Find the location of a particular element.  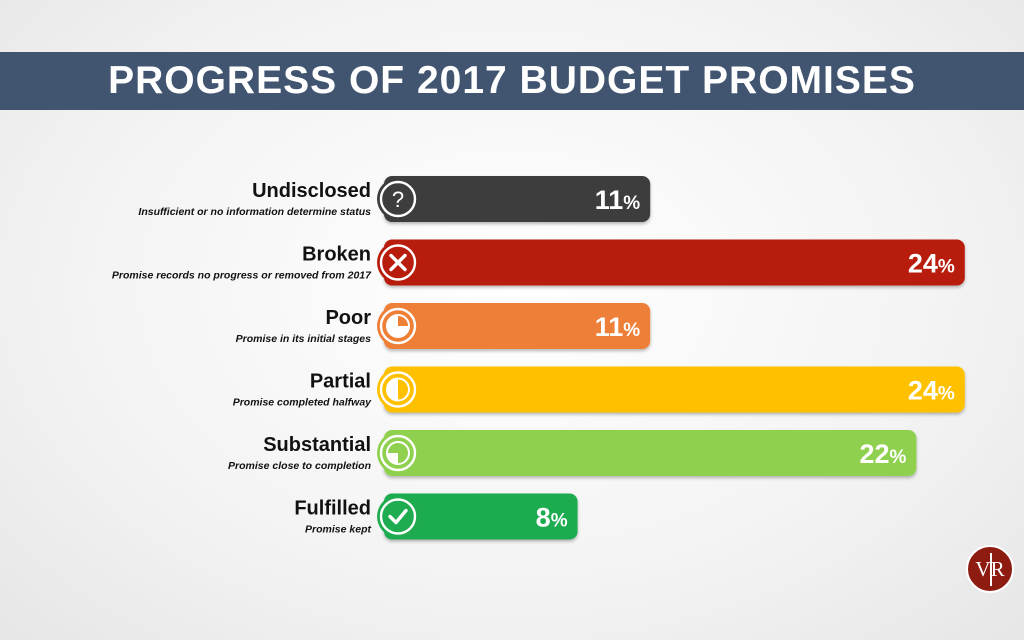

bar-row-fulfilled: 8% Fulfilled Promise kept is located at coordinates (436, 516).